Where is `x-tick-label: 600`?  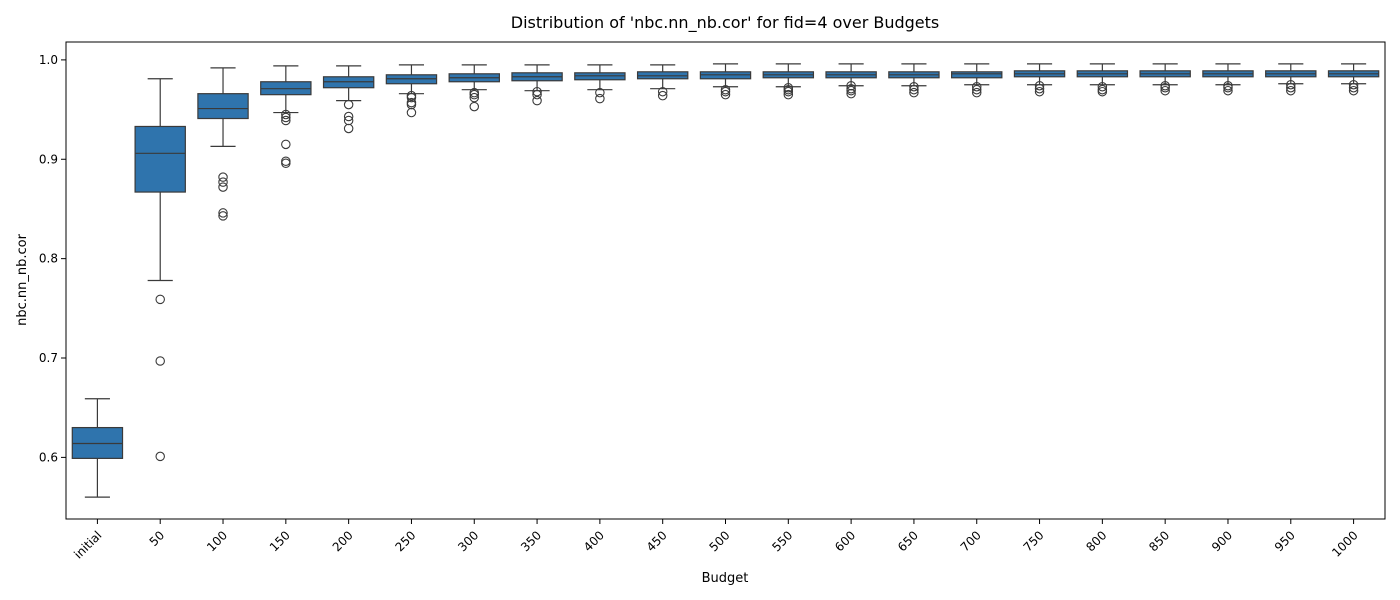
x-tick-label: 600 is located at coordinates (845, 541).